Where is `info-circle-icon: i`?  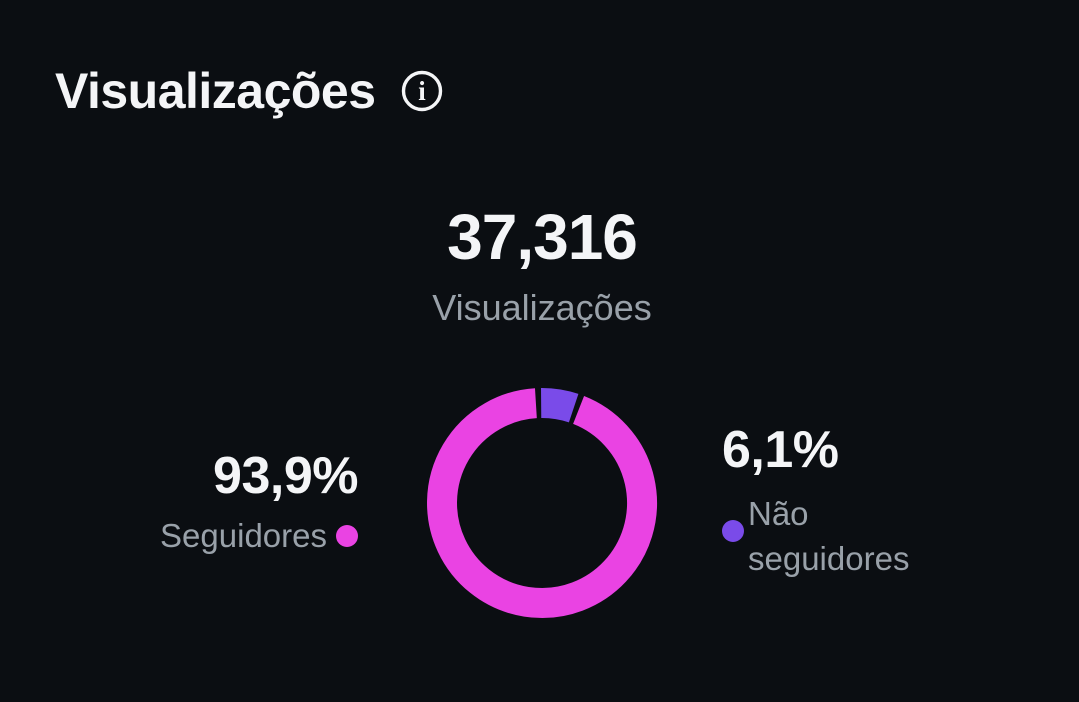
info-circle-icon: i is located at coordinates (421, 91).